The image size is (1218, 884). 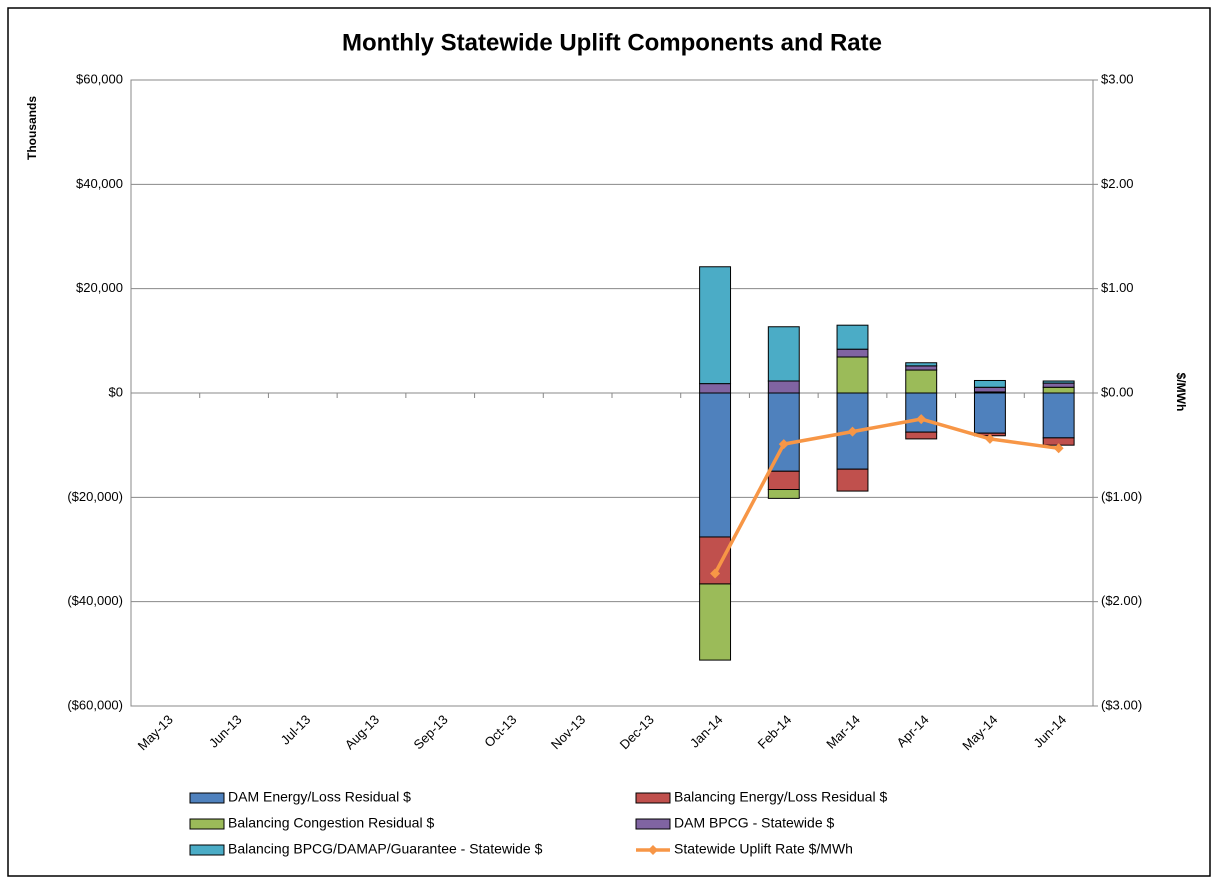 What do you see at coordinates (99, 287) in the screenshot?
I see `y-tick-label: $20,000` at bounding box center [99, 287].